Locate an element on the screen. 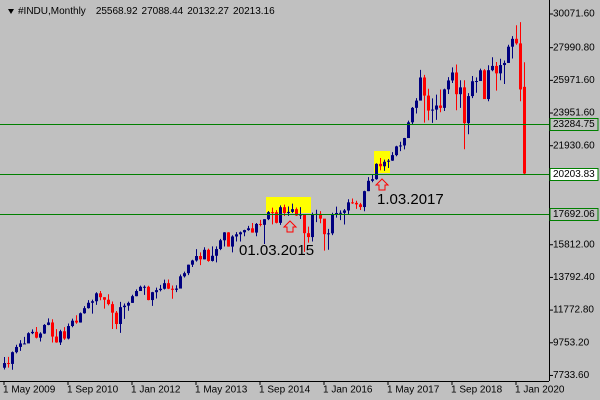  x-tick-label: 1 Sep 2010 is located at coordinates (93, 390).